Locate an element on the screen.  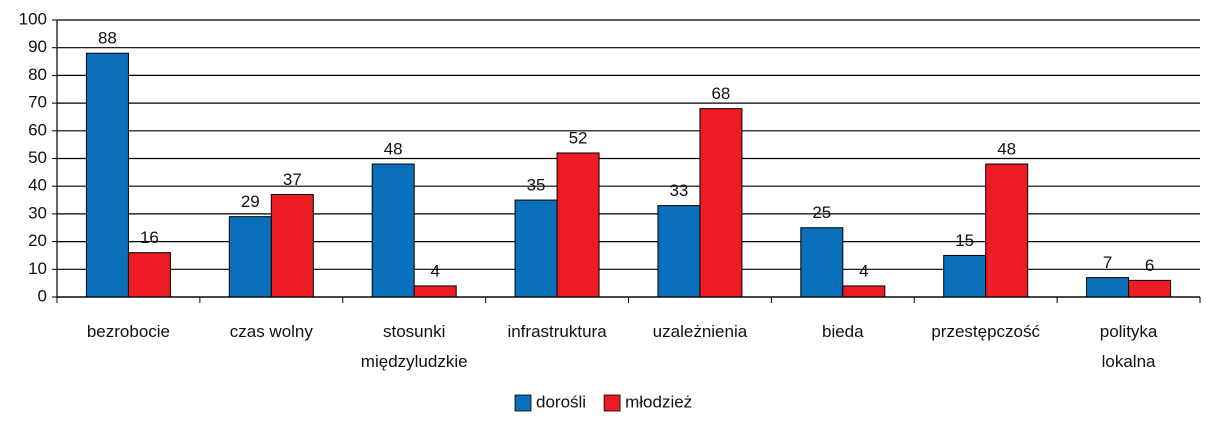
legend-label: dorośli is located at coordinates (561, 401).